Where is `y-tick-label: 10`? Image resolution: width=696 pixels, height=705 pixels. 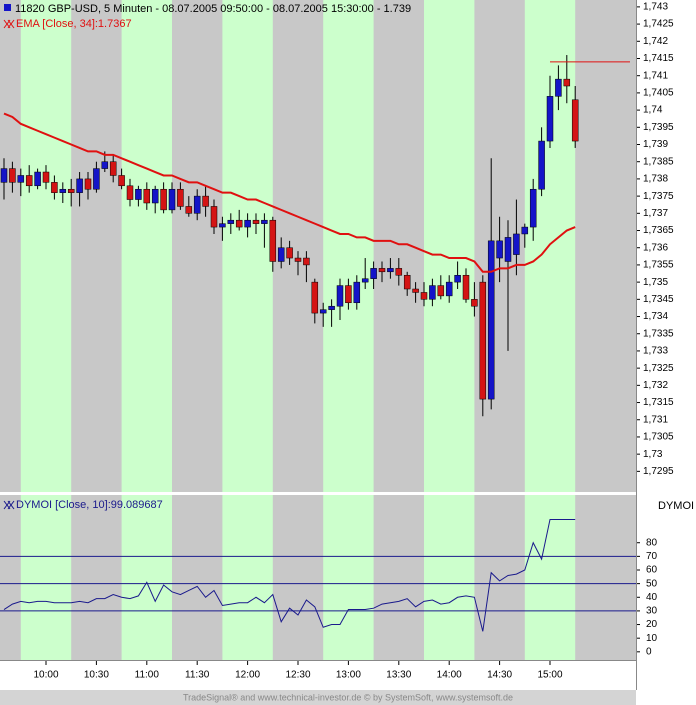 y-tick-label: 10 is located at coordinates (652, 638).